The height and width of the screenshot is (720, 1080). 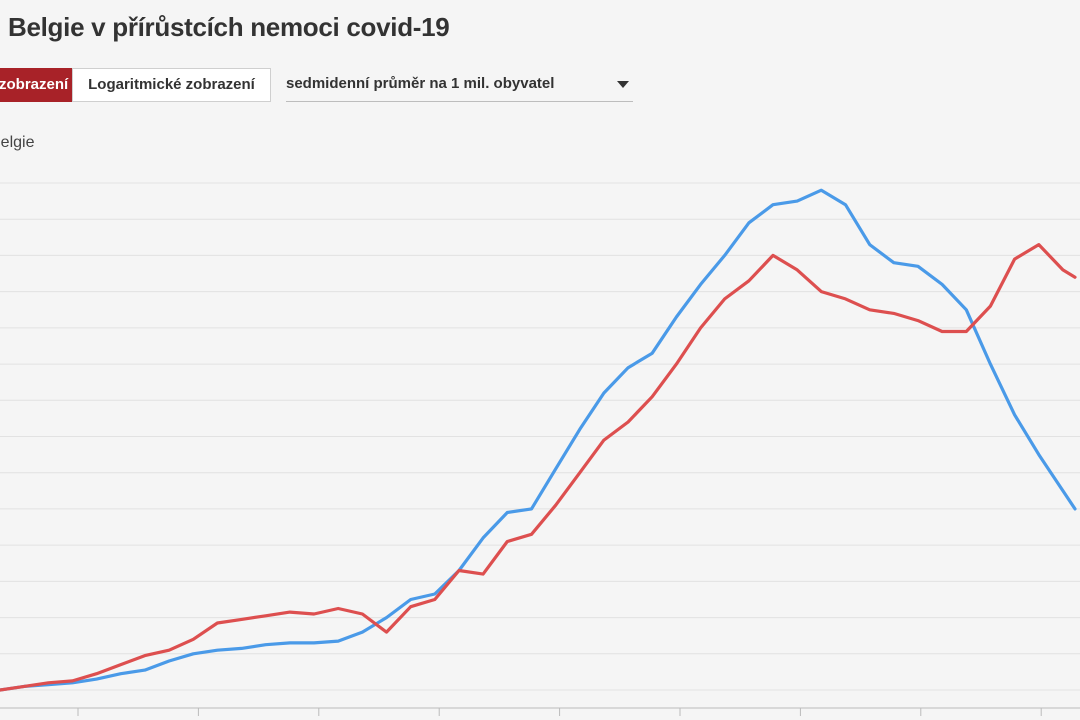 What do you see at coordinates (623, 84) in the screenshot?
I see `chevron-down-icon` at bounding box center [623, 84].